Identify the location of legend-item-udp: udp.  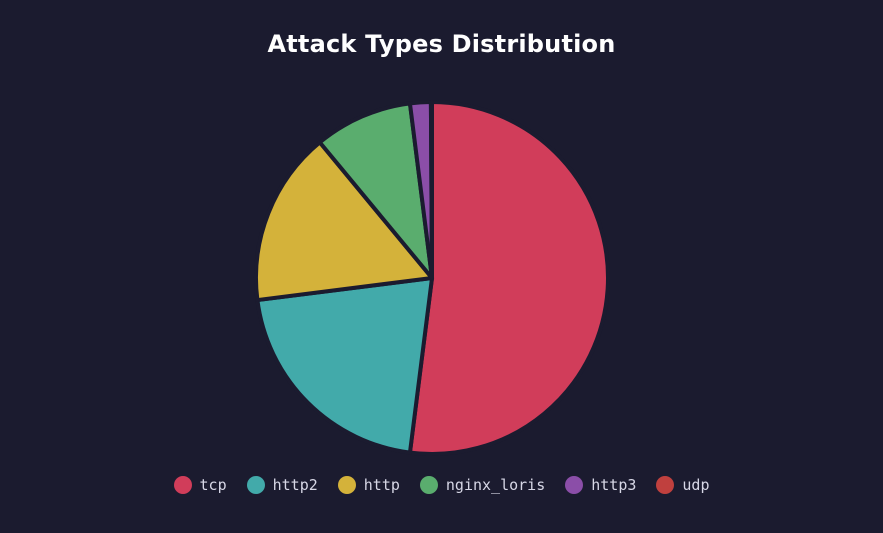
(682, 485).